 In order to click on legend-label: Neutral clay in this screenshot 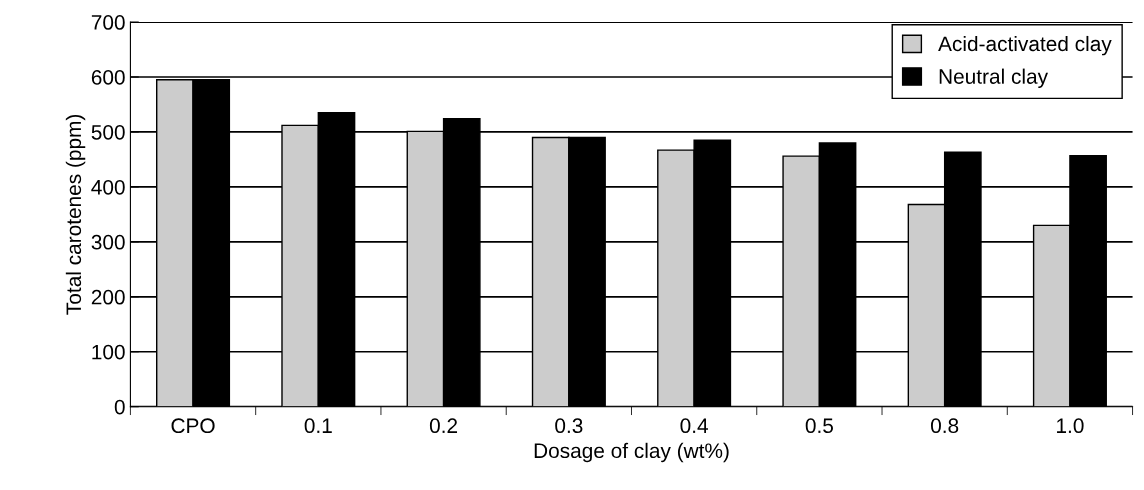, I will do `click(993, 78)`.